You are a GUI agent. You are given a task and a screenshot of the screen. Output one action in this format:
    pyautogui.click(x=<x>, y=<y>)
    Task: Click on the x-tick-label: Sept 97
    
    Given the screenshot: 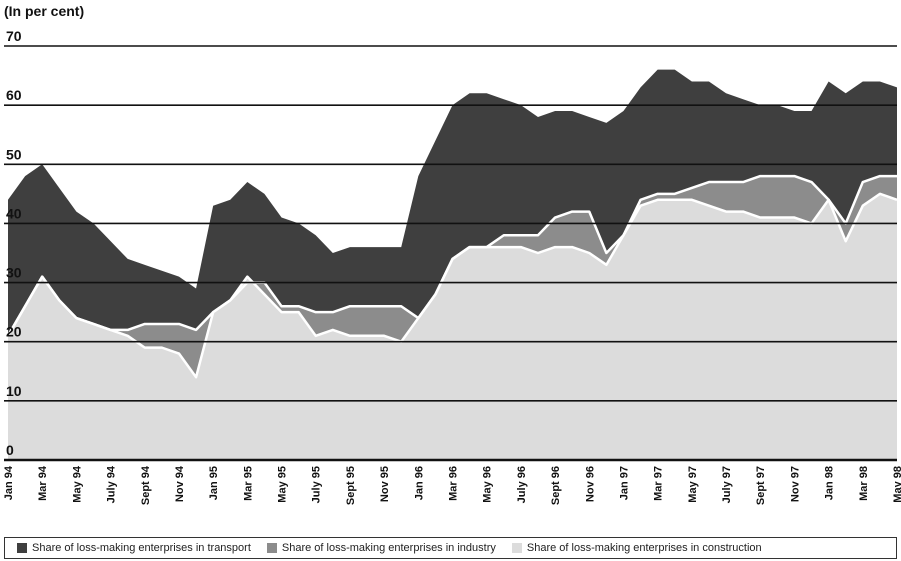 What is the action you would take?
    pyautogui.click(x=761, y=485)
    